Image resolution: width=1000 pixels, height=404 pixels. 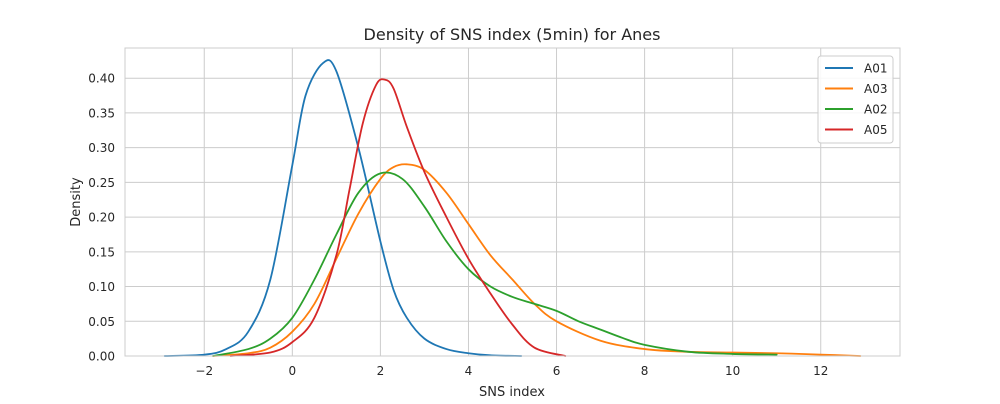 What do you see at coordinates (469, 371) in the screenshot?
I see `x-tick-label: 4` at bounding box center [469, 371].